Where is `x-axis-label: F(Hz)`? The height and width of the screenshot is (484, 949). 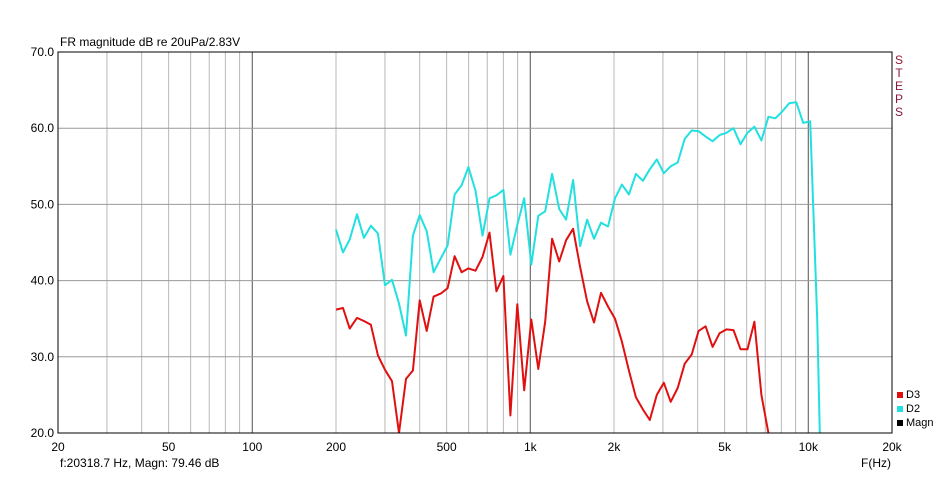 x-axis-label: F(Hz) is located at coordinates (876, 463).